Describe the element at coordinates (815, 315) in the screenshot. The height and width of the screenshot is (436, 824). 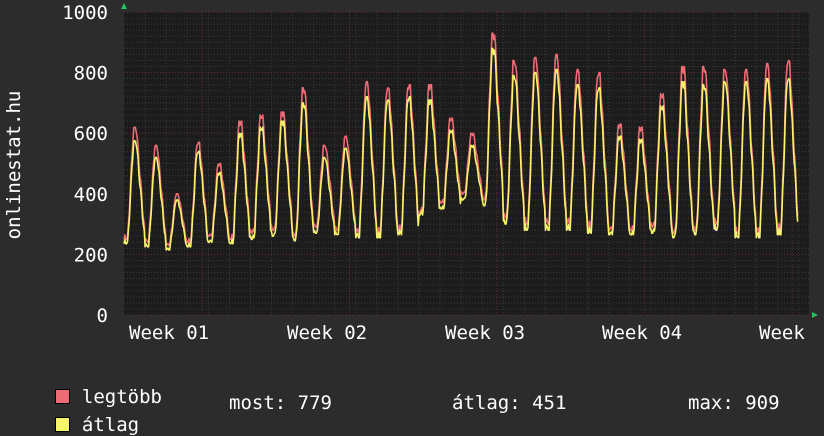
I see `x-axis-arrow` at that location.